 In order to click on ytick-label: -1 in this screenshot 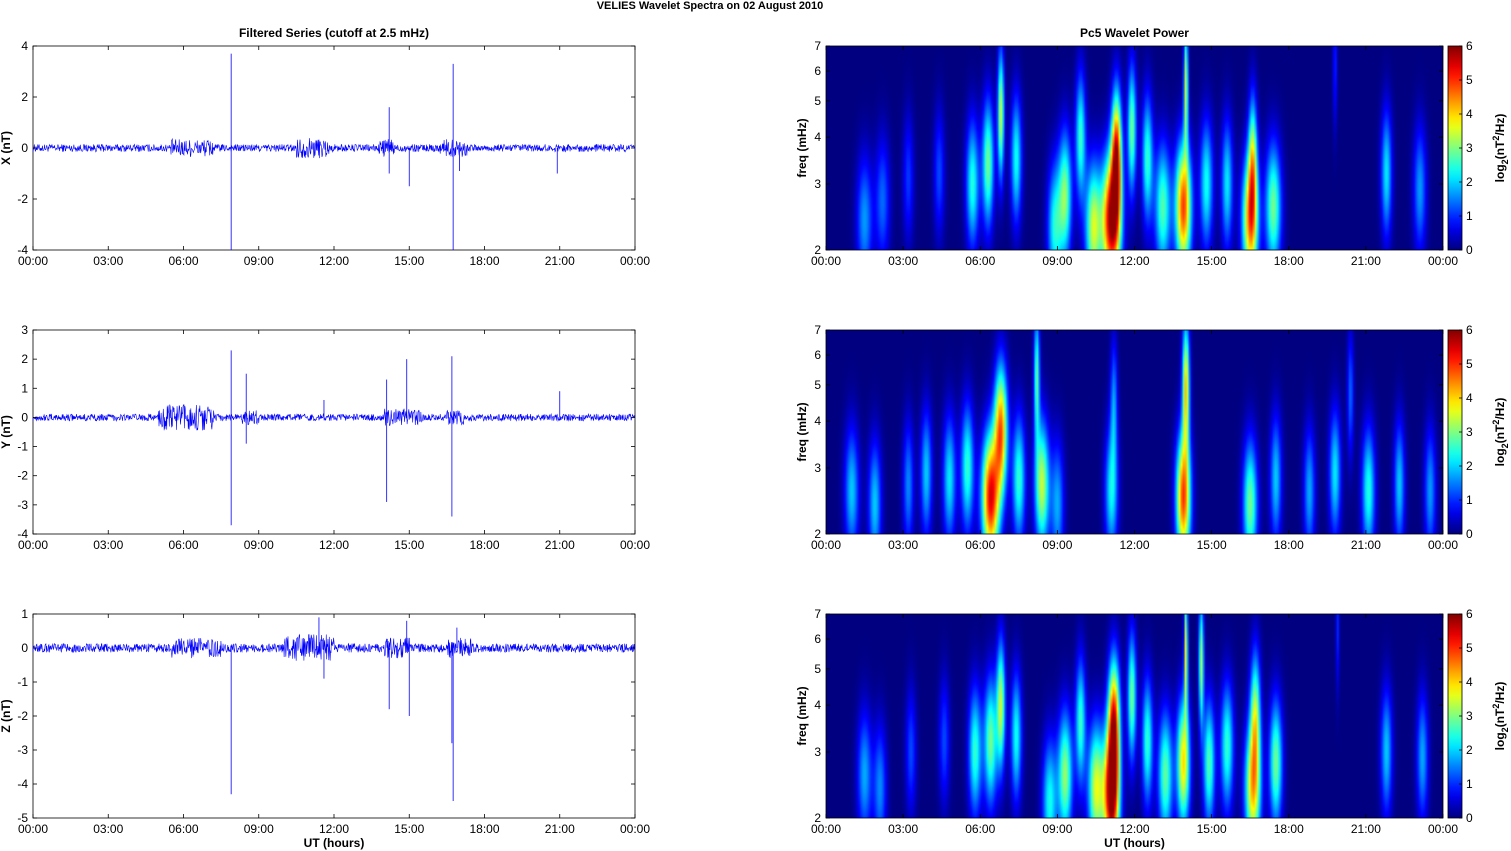, I will do `click(22, 682)`.